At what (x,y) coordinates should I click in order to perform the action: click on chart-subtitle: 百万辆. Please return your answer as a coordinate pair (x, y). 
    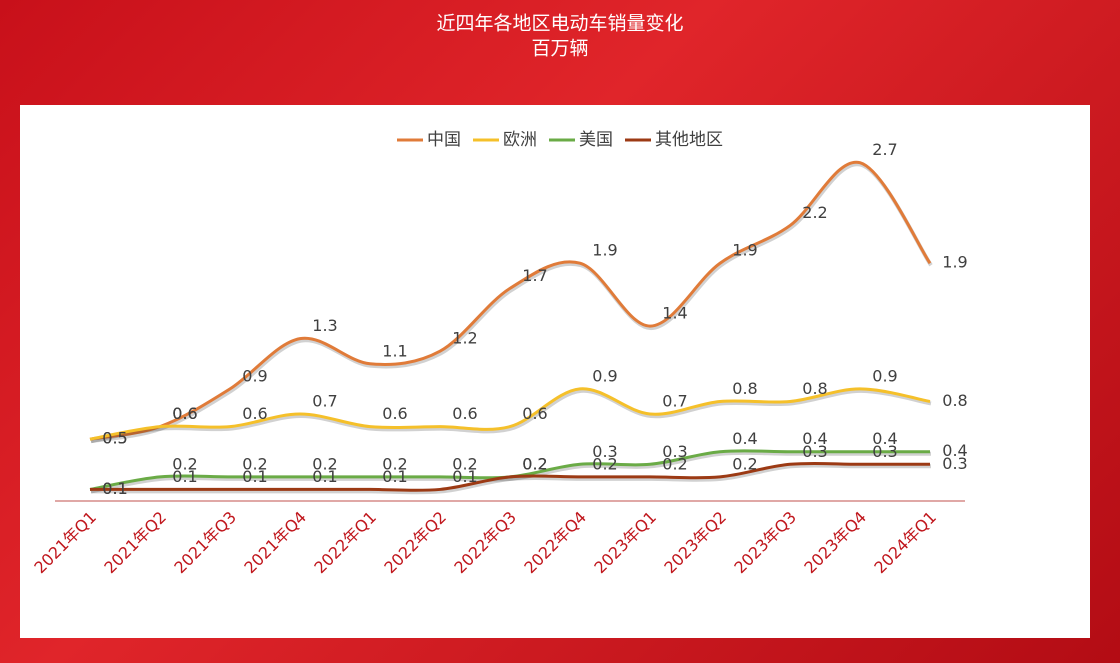
    Looking at the image, I should click on (559, 49).